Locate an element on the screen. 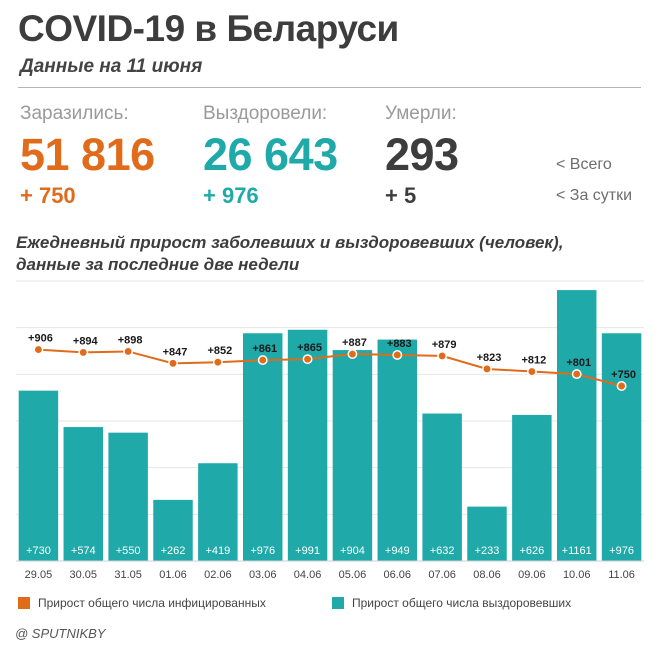 Image resolution: width=660 pixels, height=660 pixels. point-value-label: +879 is located at coordinates (444, 345).